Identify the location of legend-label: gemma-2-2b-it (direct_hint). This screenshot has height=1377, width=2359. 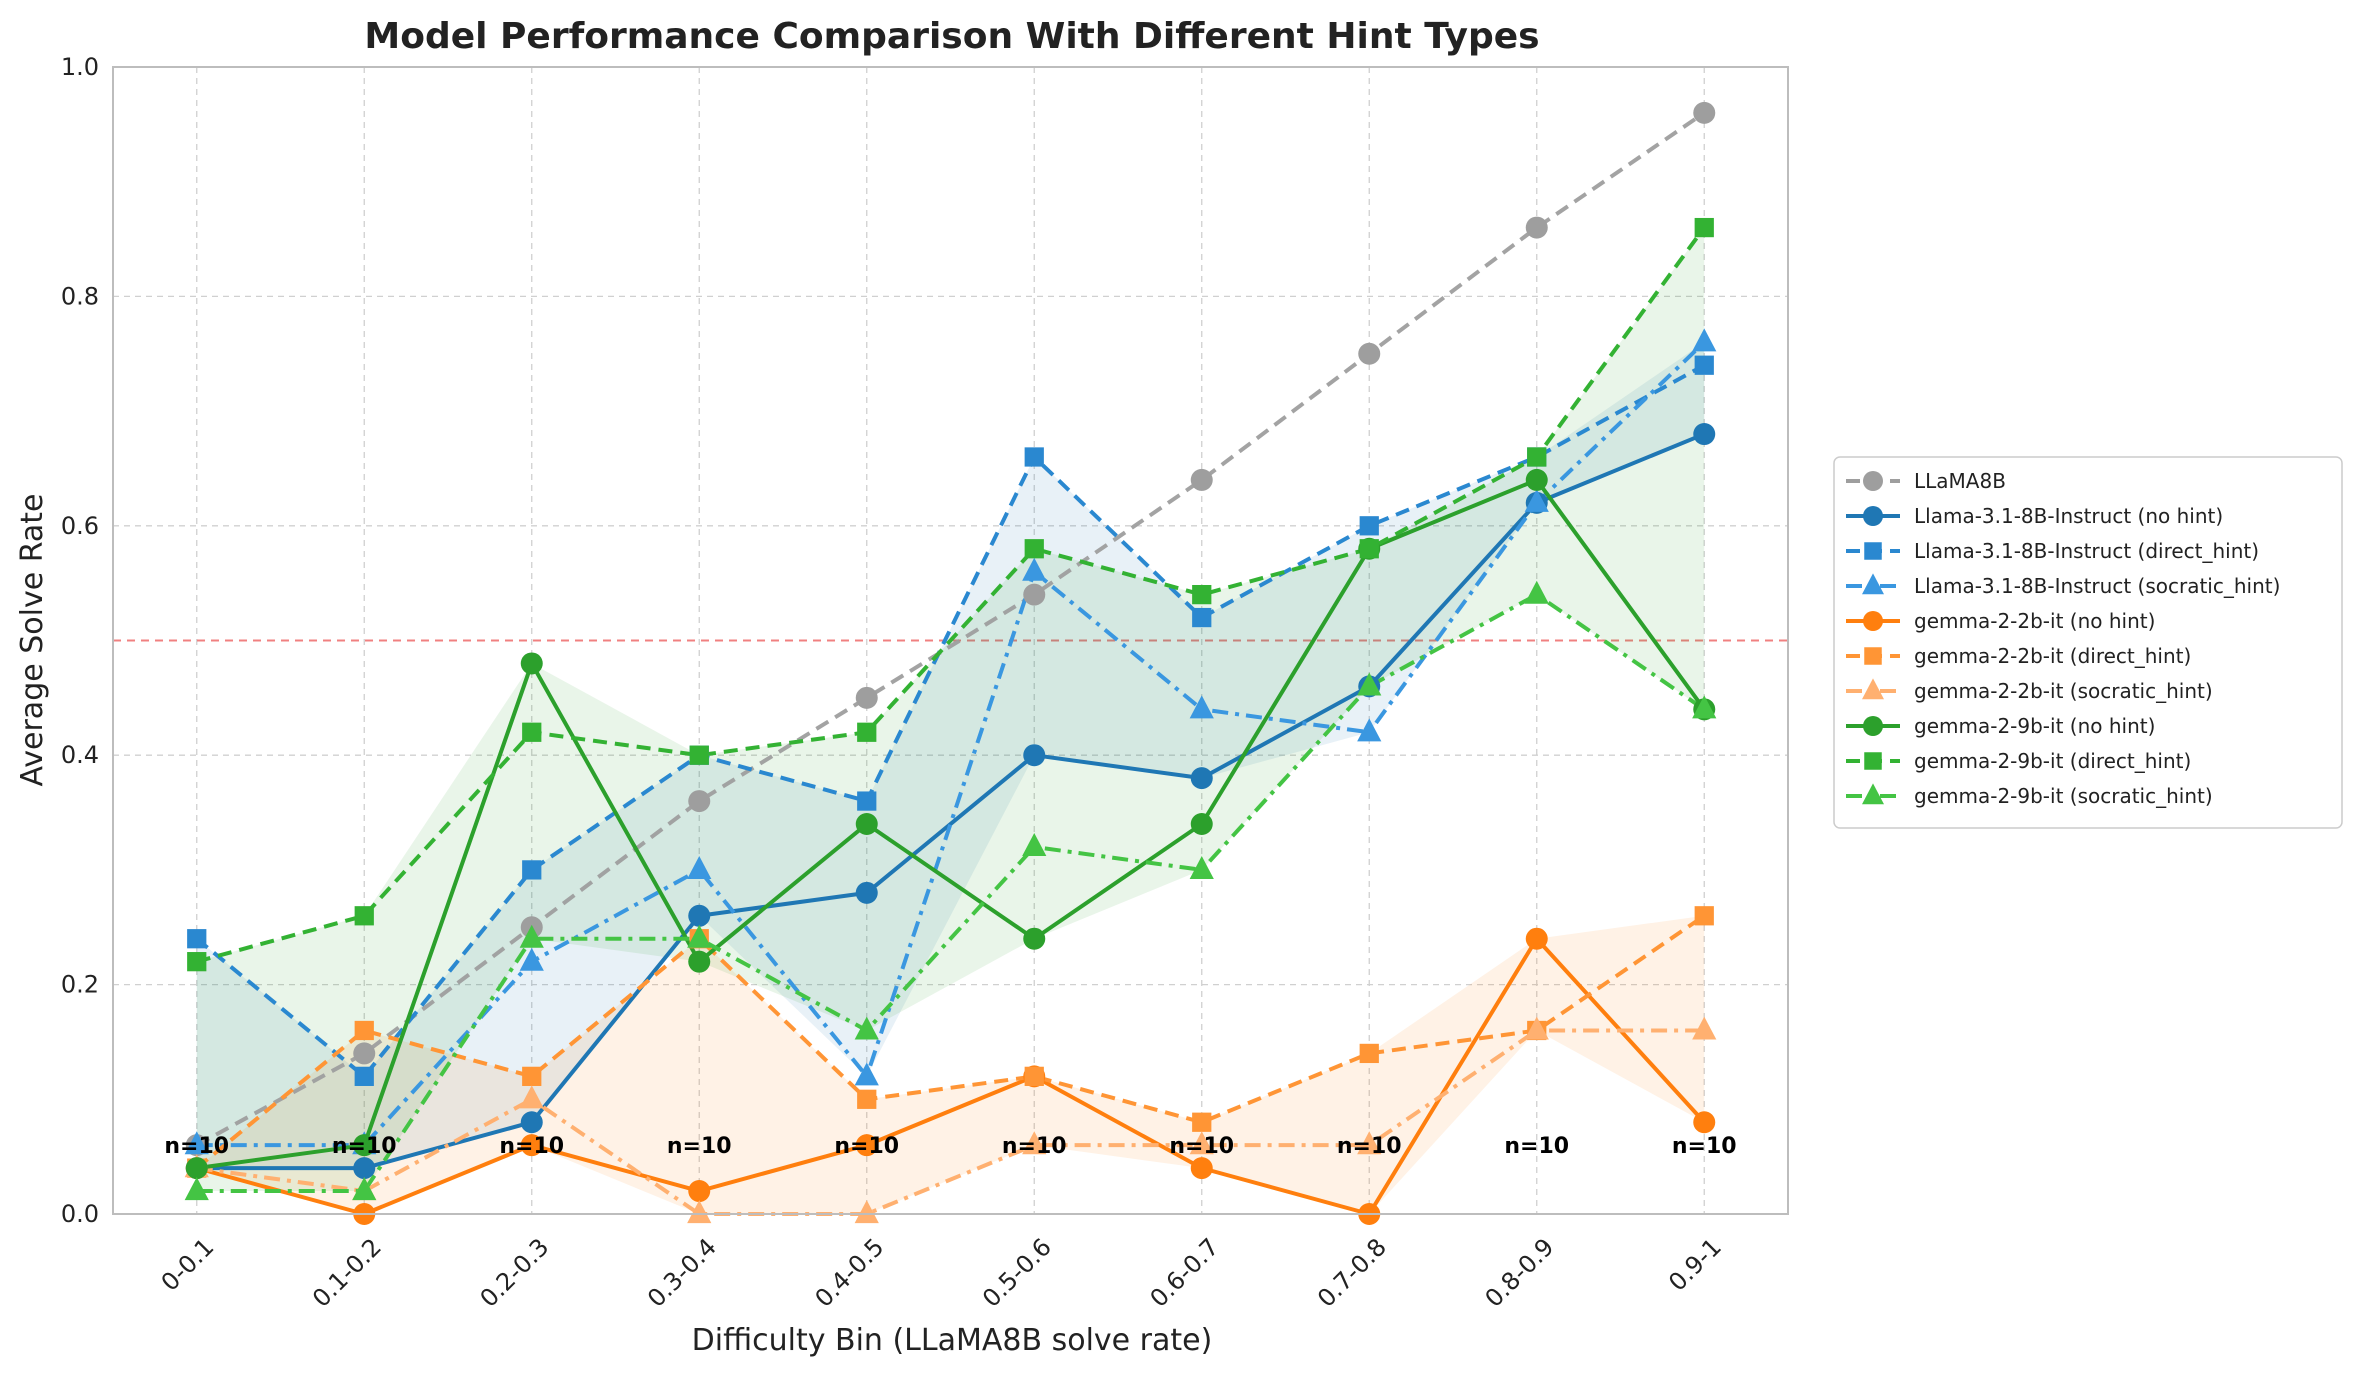
(2052, 656).